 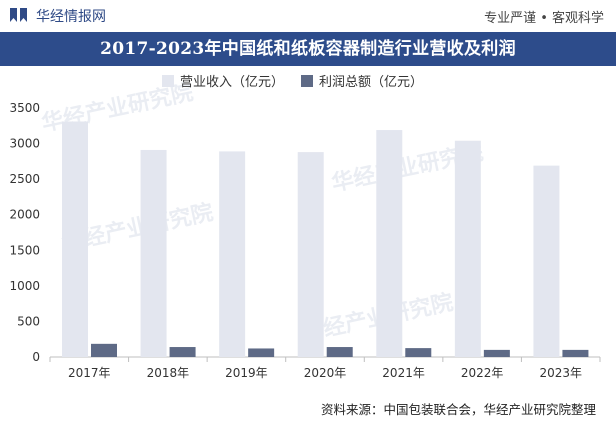 What do you see at coordinates (89, 373) in the screenshot?
I see `x-tick-label: 2017年` at bounding box center [89, 373].